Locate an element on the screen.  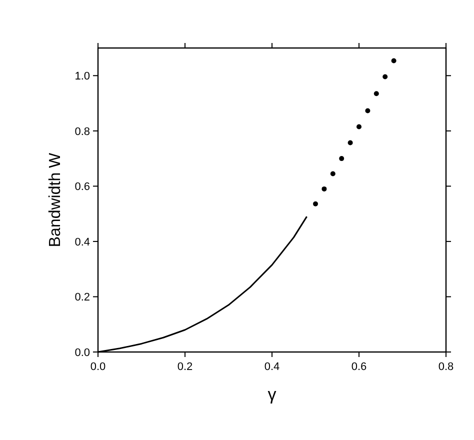
x-tick-label: 0.8 is located at coordinates (446, 367).